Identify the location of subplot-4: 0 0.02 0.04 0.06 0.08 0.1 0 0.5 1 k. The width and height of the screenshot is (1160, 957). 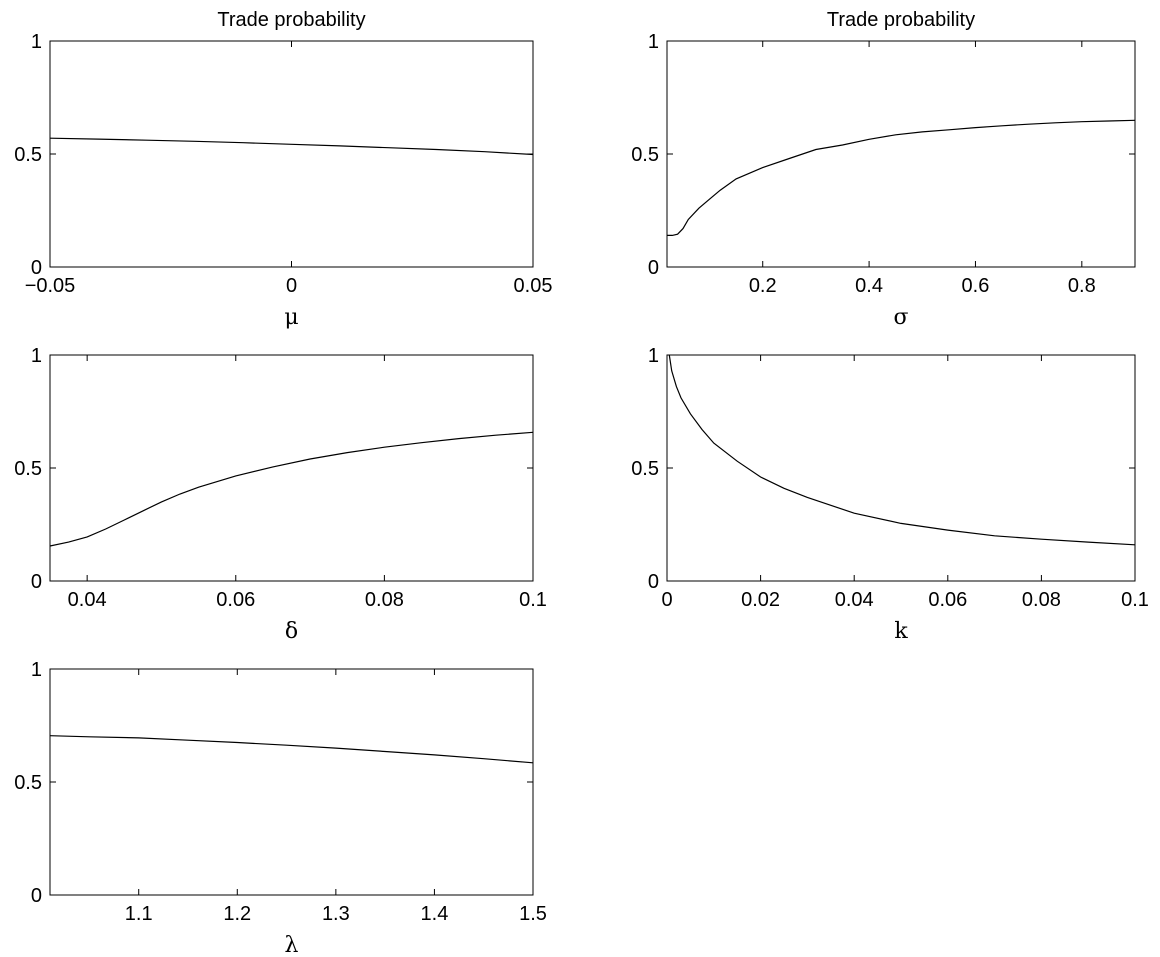
(890, 494).